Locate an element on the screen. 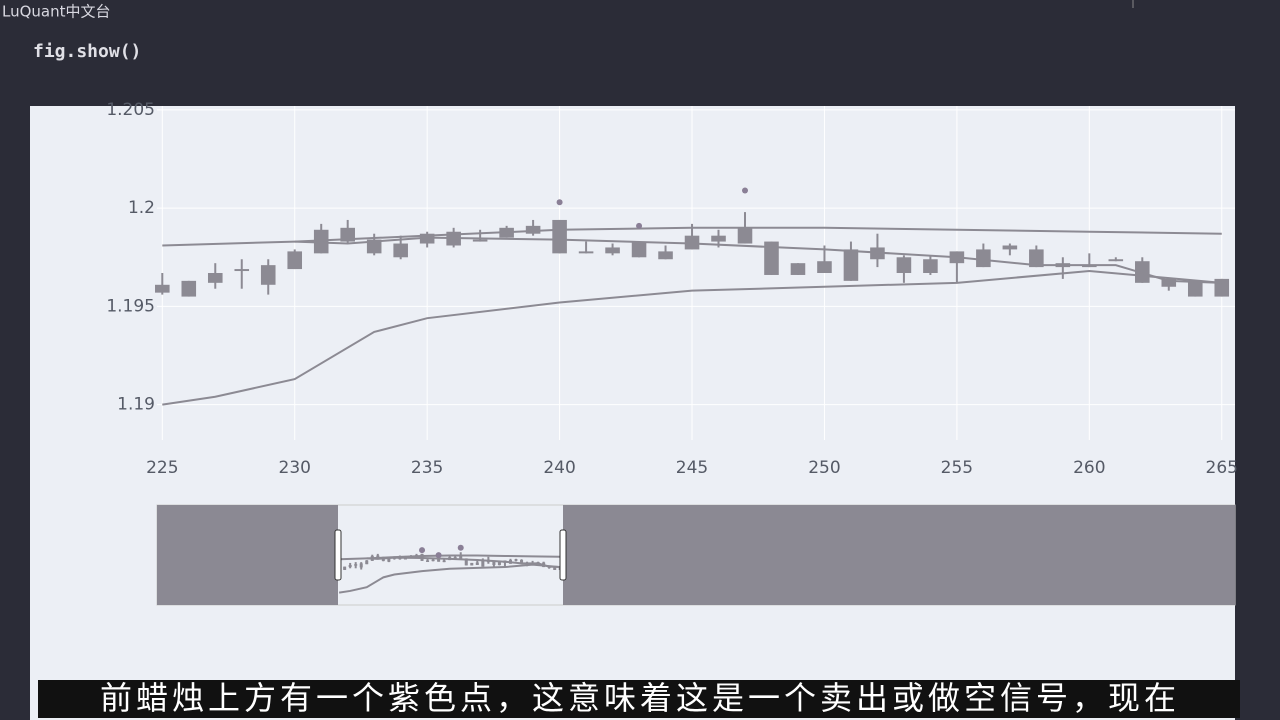 The width and height of the screenshot is (1280, 720). x-tick-label: 260 is located at coordinates (1089, 468).